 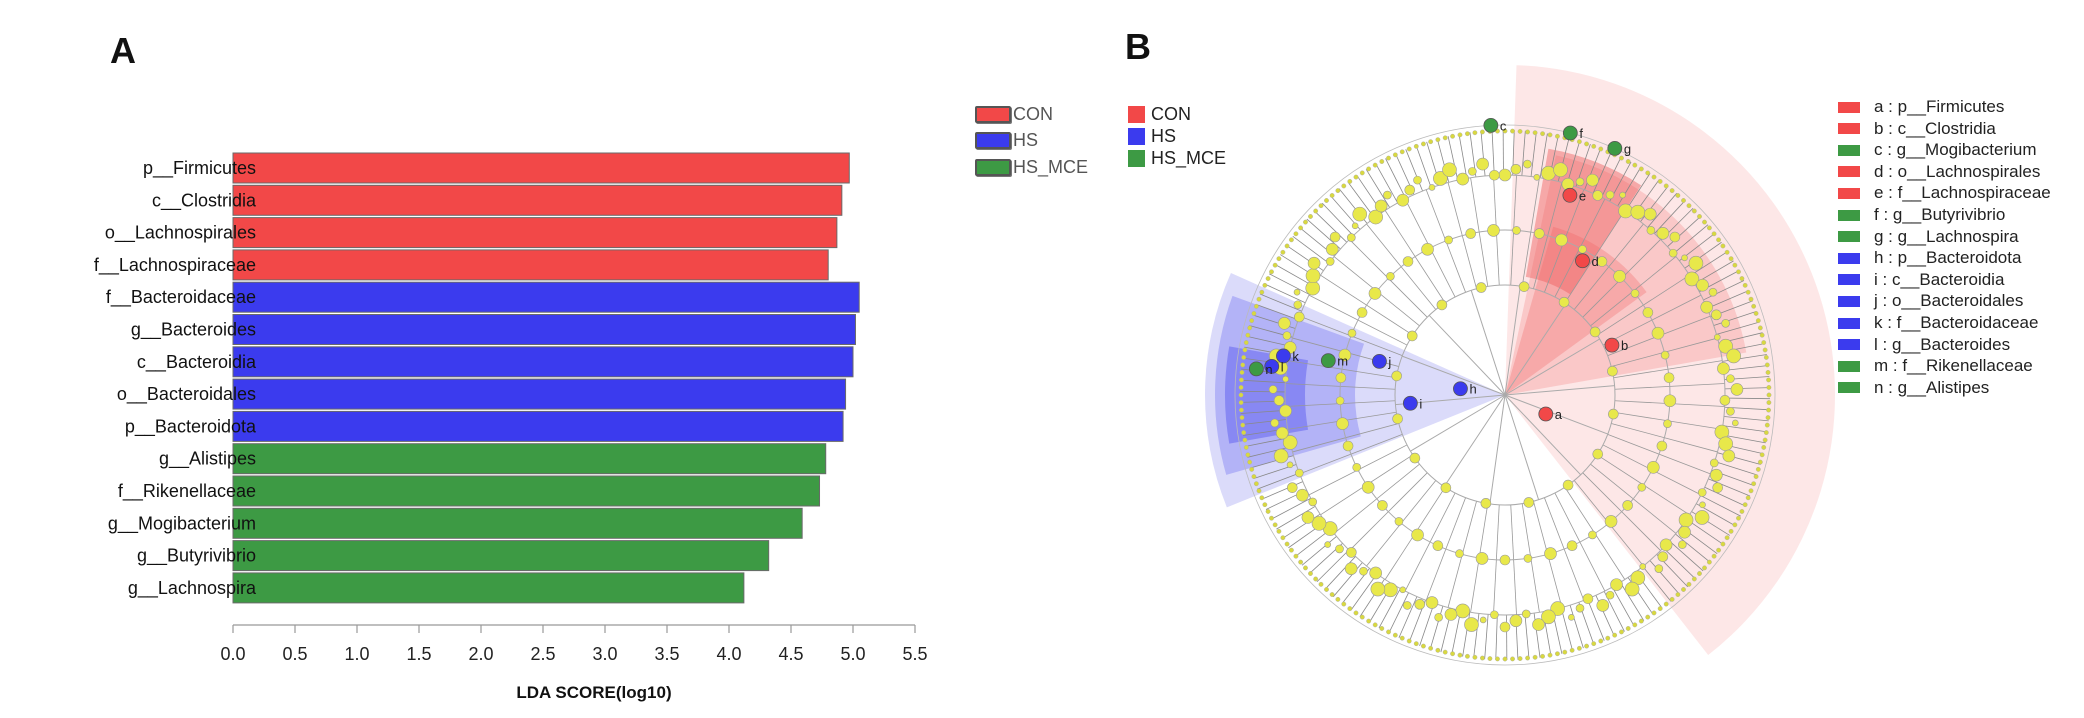 I want to click on clade-node-f, so click(x=1570, y=133).